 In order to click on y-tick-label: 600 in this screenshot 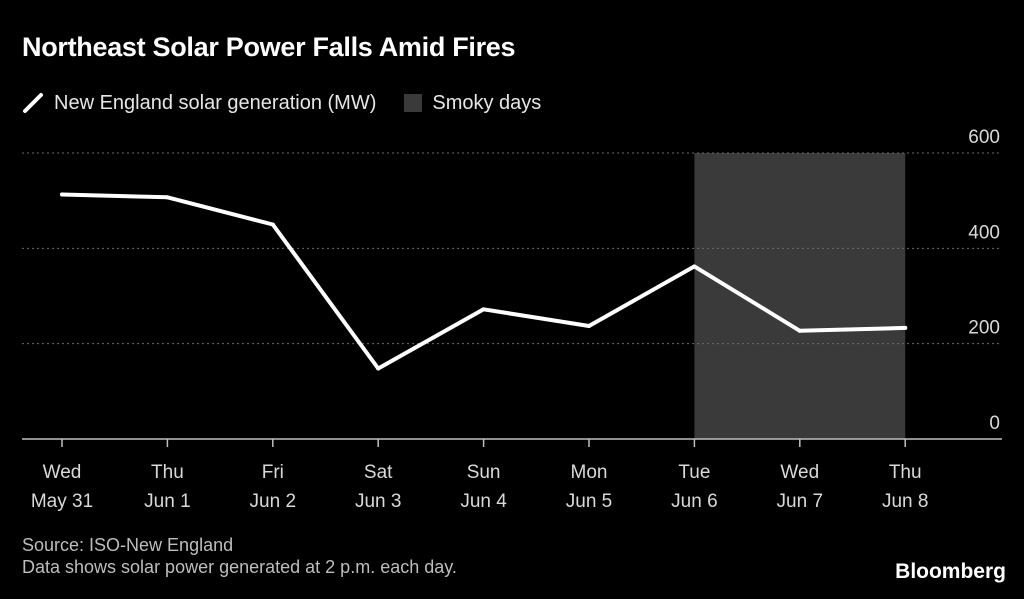, I will do `click(984, 137)`.